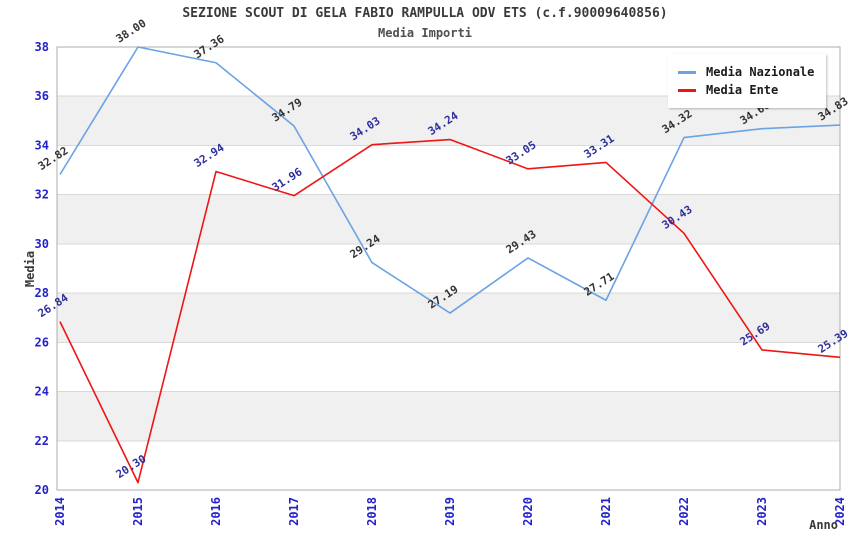  Describe the element at coordinates (42, 293) in the screenshot. I see `y-tick-label: 28` at that location.